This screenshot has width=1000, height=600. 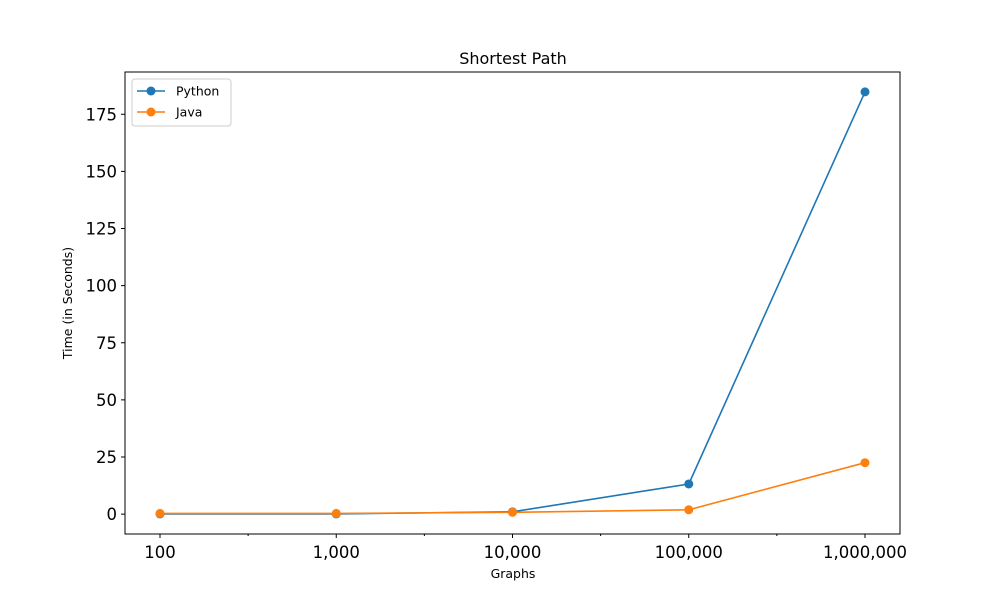 What do you see at coordinates (512, 488) in the screenshot?
I see `series-line-java` at bounding box center [512, 488].